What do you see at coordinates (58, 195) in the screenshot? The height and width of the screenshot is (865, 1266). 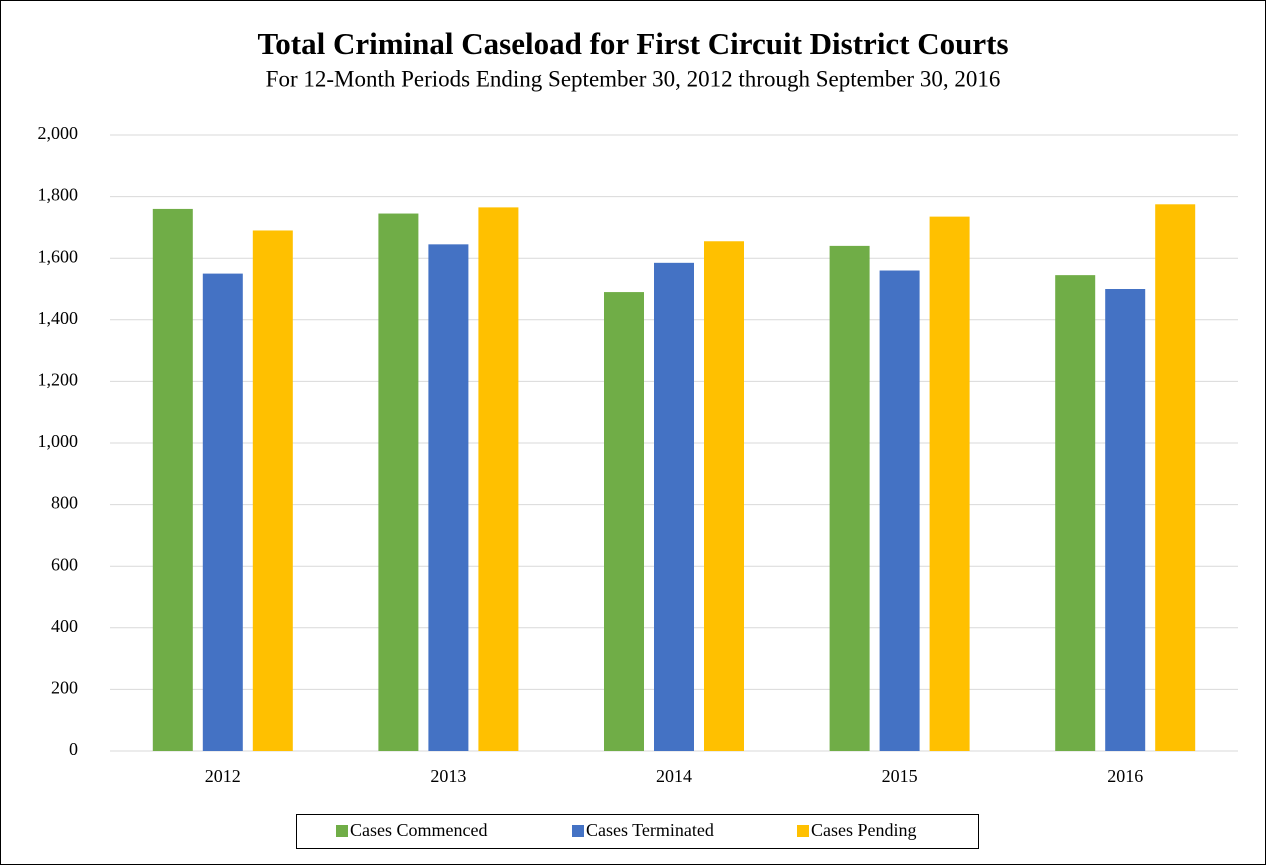 I see `y-tick-label: 1,800` at bounding box center [58, 195].